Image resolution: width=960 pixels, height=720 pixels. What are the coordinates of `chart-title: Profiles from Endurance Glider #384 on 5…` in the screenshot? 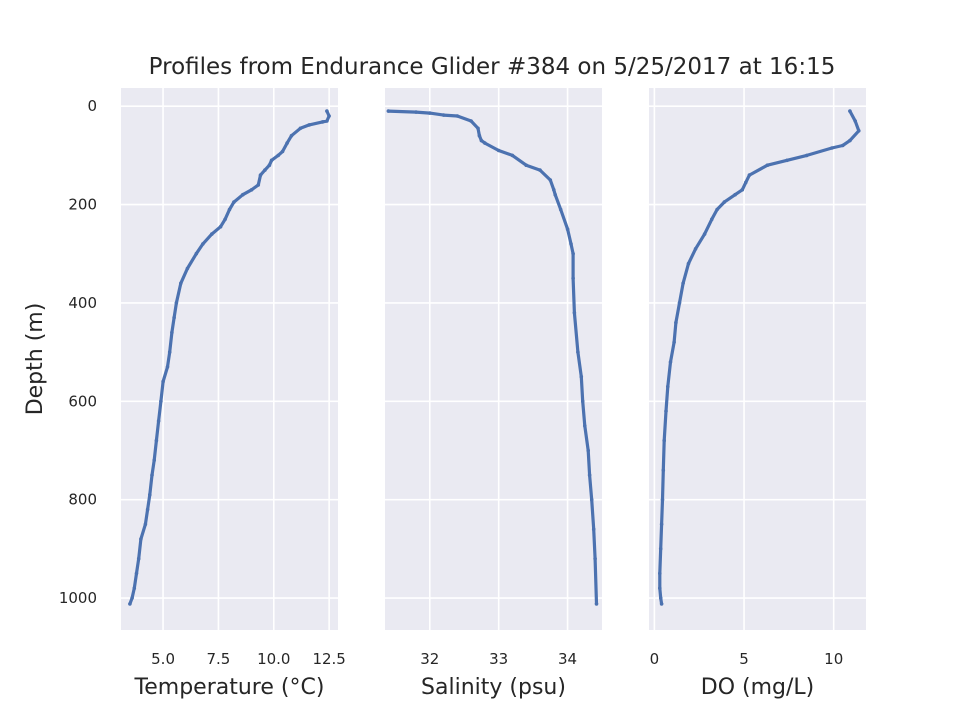 It's located at (492, 67).